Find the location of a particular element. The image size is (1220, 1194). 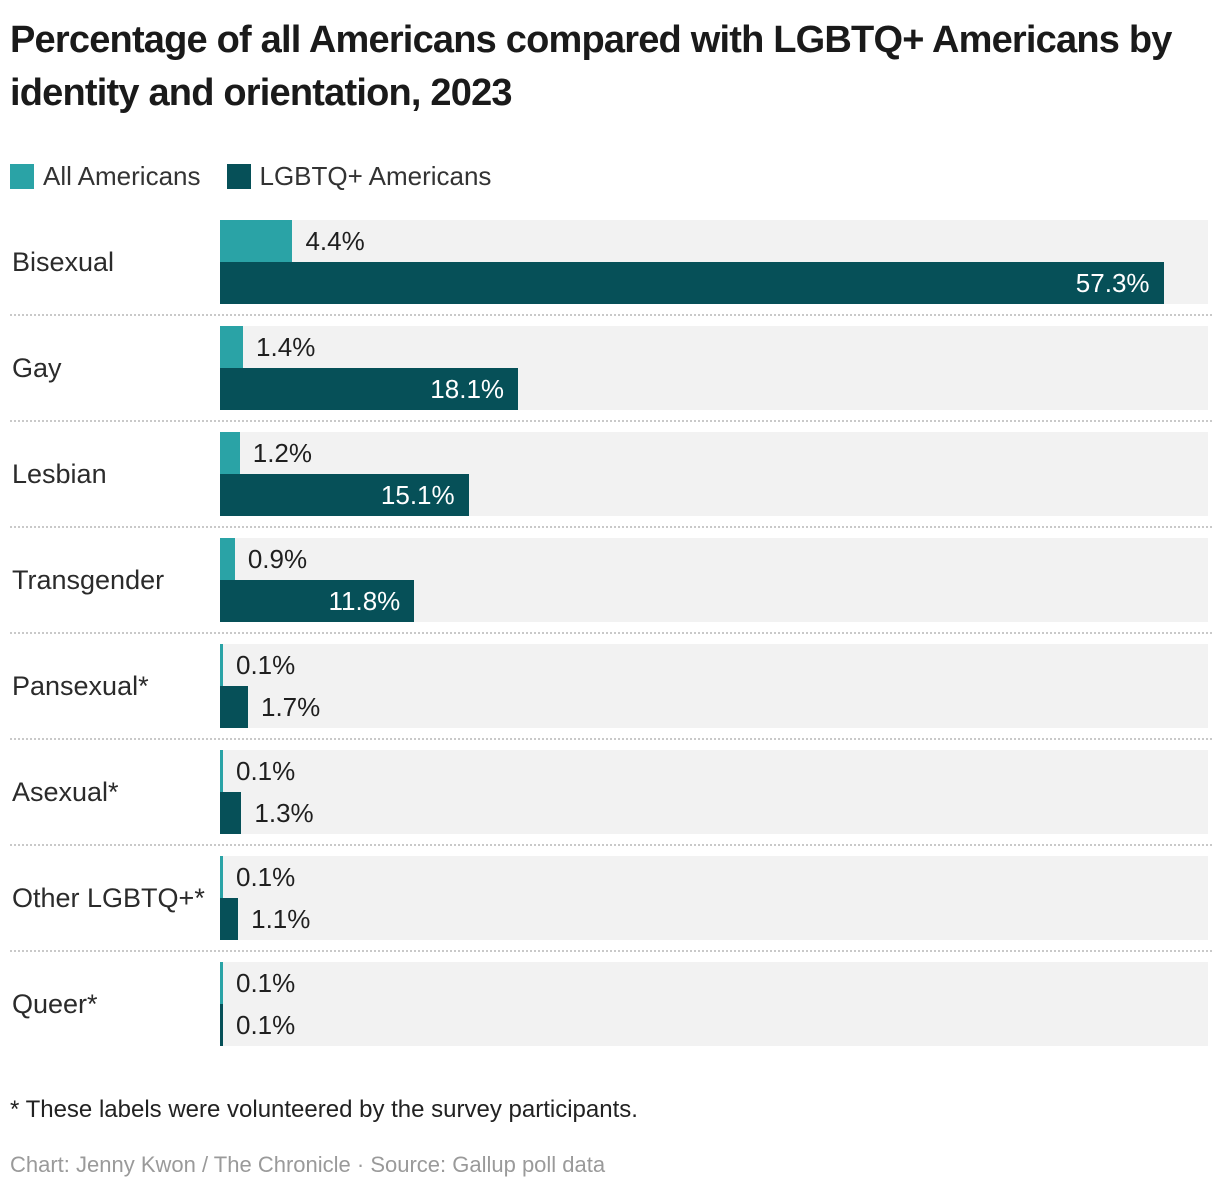

chart-row-gay: Gay 1.4% 18.1% is located at coordinates (610, 374).